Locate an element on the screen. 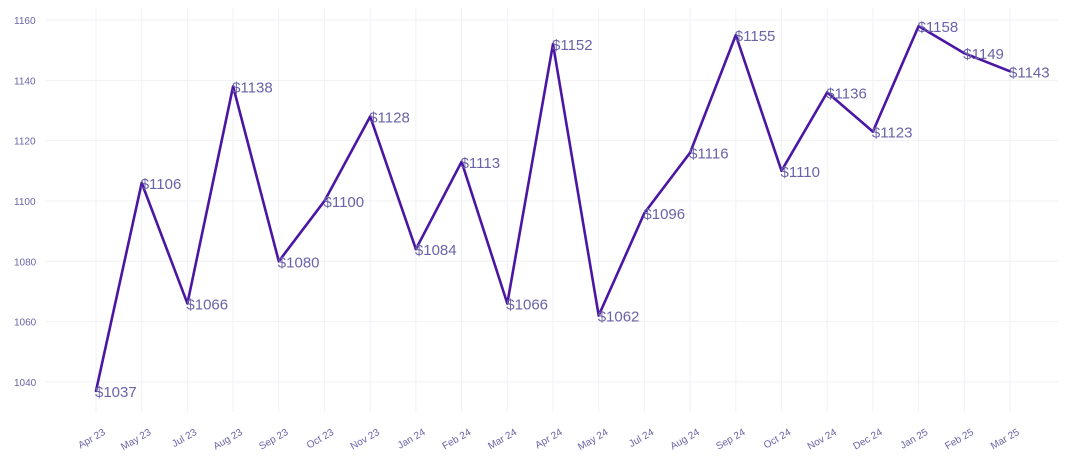 This screenshot has width=1070, height=465. x-tick-label: Feb 24 is located at coordinates (457, 439).